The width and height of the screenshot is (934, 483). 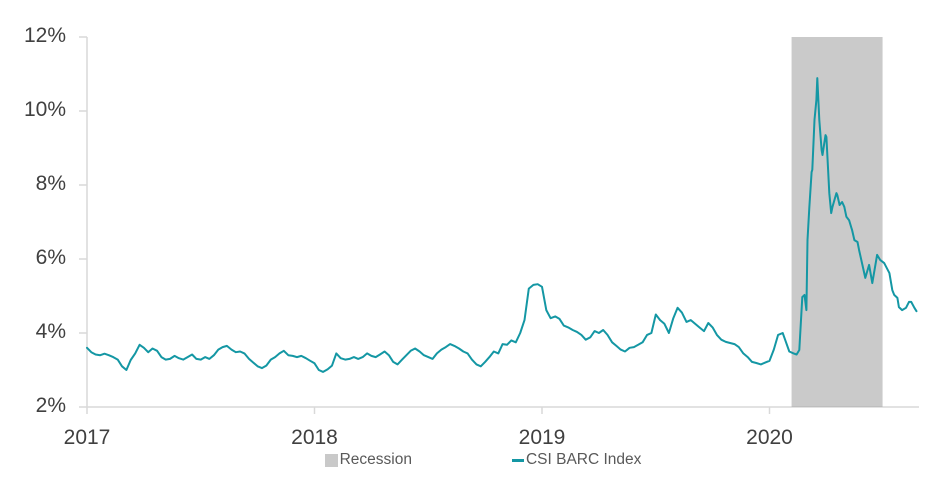 I want to click on x-tick-label: 2017, so click(x=87, y=437).